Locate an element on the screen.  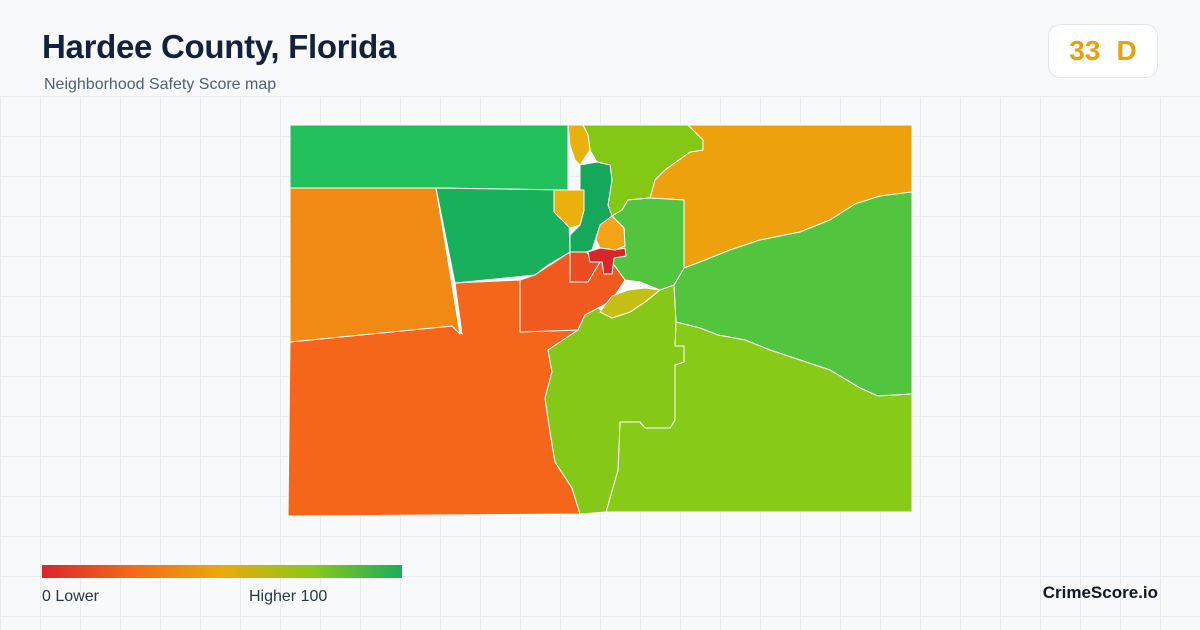
page-subtitle: Neighborhood Safety Score map is located at coordinates (160, 84).